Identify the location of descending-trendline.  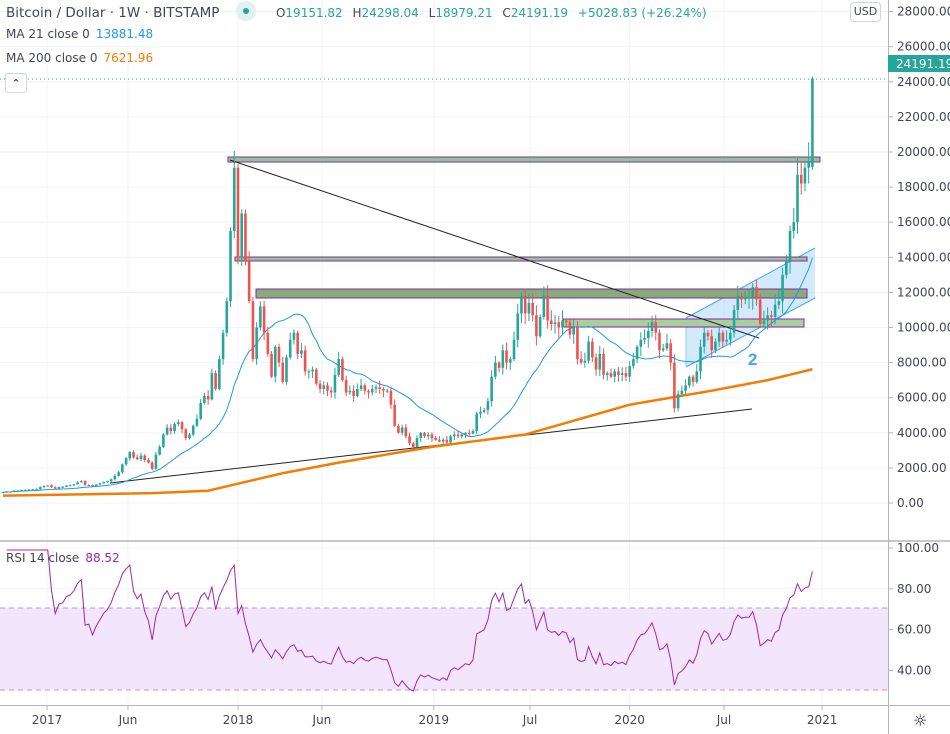
(494, 249).